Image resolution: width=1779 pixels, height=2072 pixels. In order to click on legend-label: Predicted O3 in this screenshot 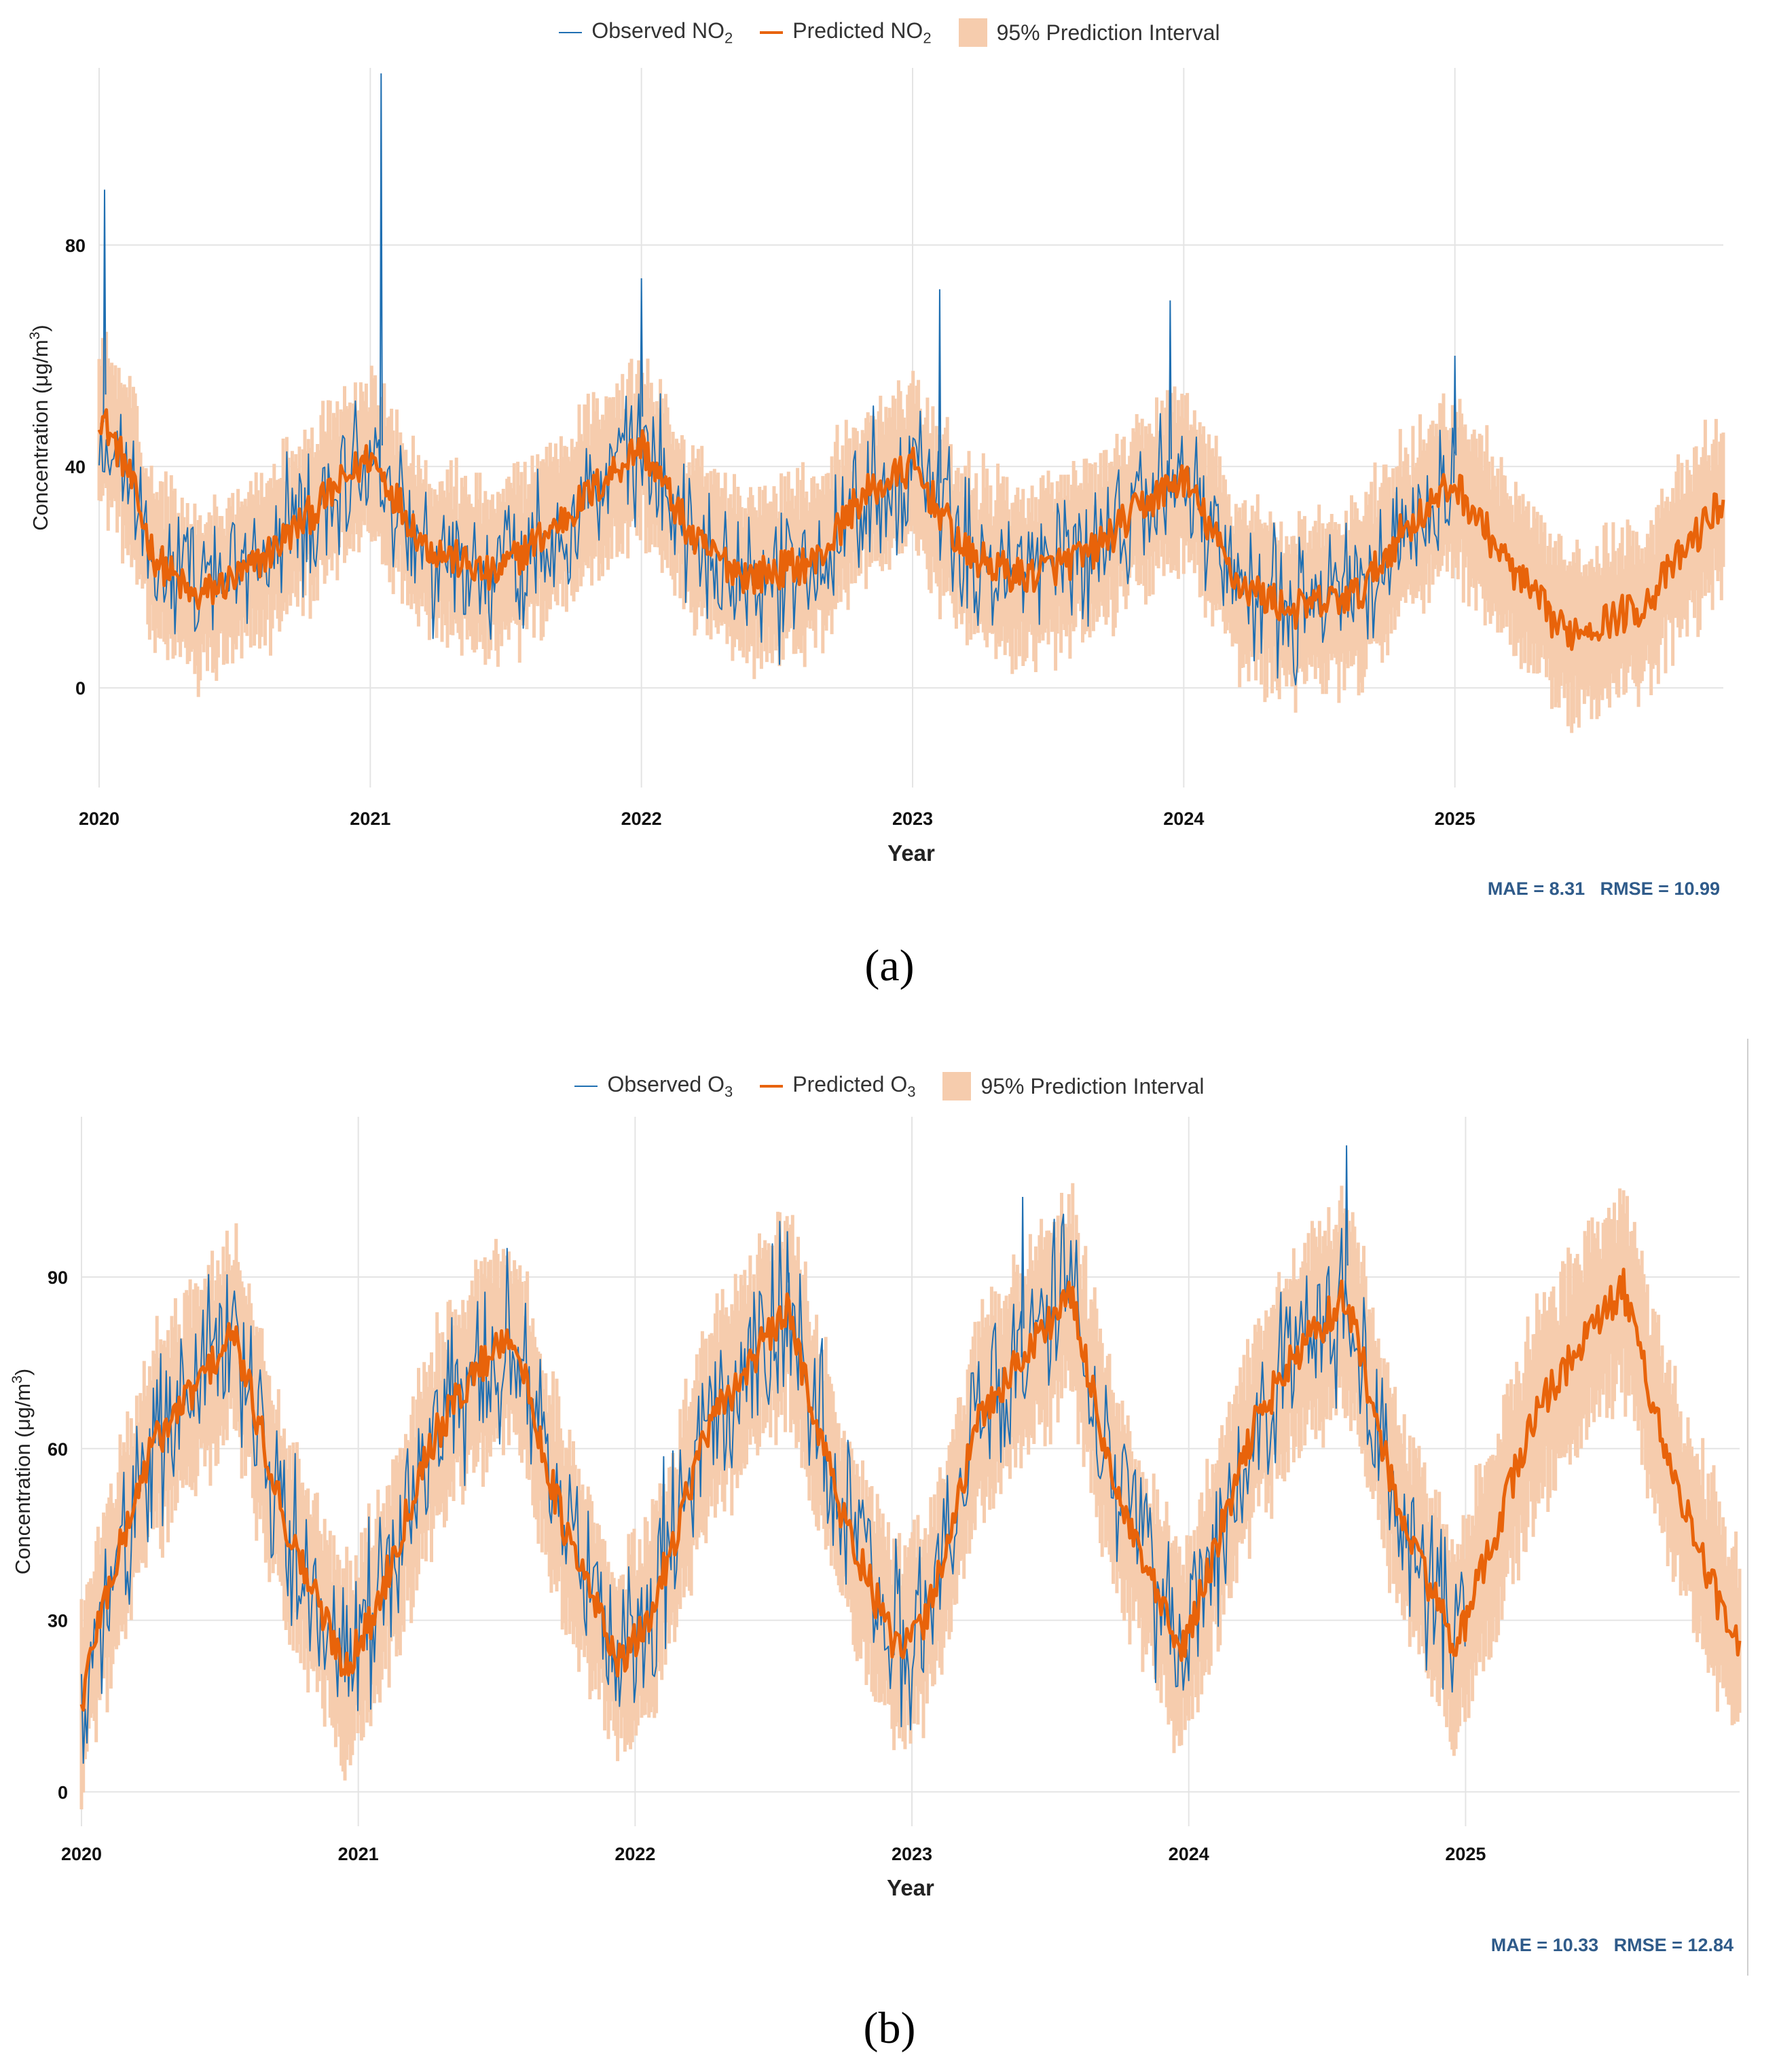, I will do `click(854, 1086)`.